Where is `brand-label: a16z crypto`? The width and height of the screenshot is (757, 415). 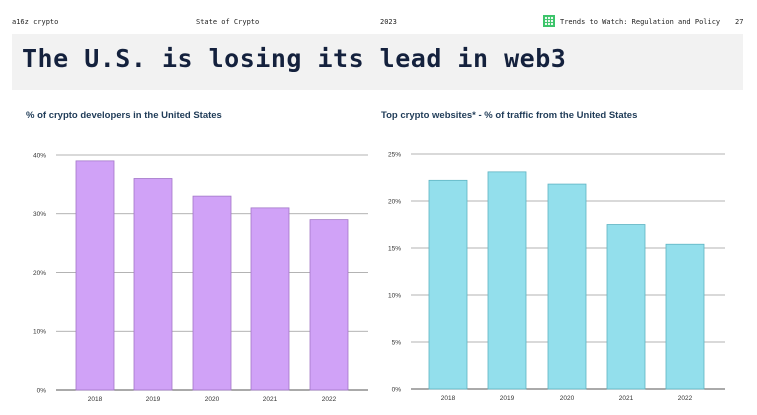 brand-label: a16z crypto is located at coordinates (35, 22).